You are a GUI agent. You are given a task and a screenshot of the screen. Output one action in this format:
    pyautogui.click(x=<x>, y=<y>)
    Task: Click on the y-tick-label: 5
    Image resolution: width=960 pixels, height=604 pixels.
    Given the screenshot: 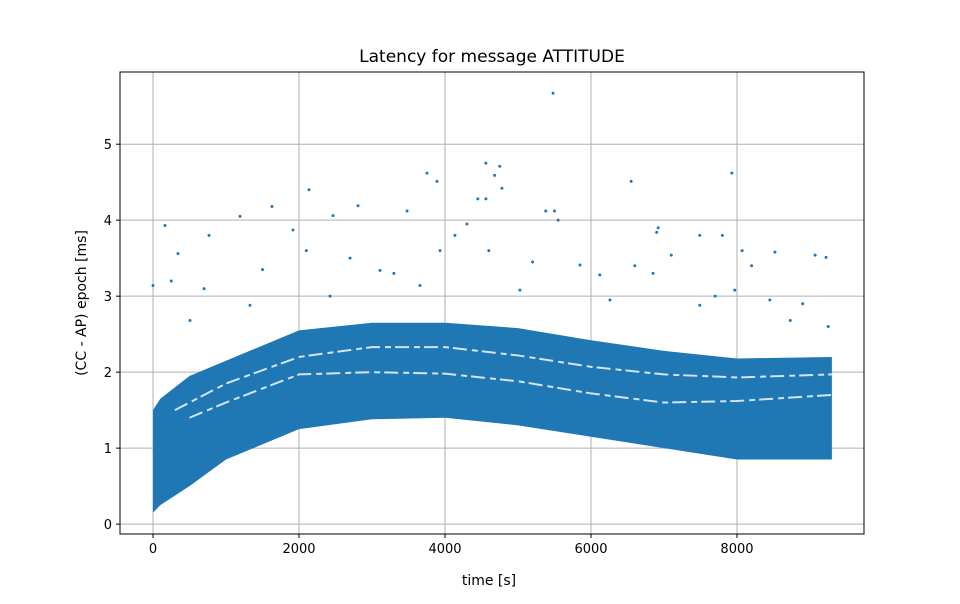 What is the action you would take?
    pyautogui.click(x=108, y=145)
    